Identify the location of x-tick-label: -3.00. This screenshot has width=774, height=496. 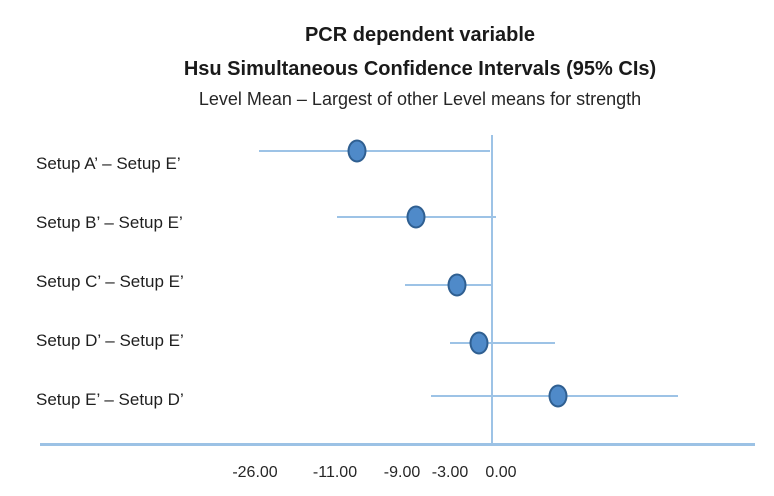
(450, 472).